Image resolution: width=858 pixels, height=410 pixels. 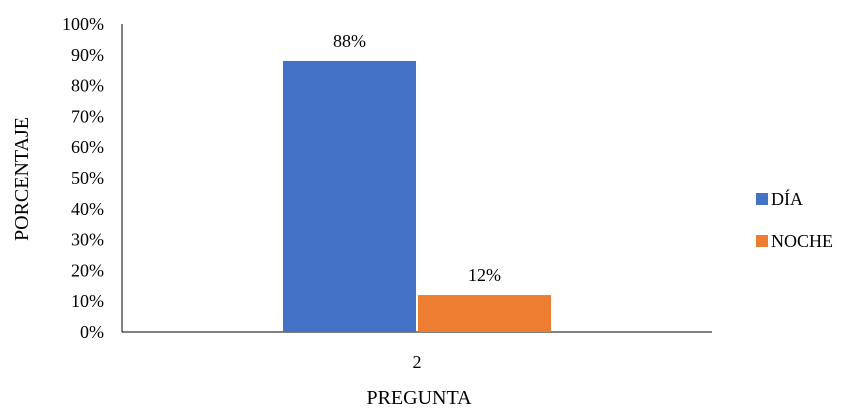 I want to click on y-tick-label: 90%, so click(x=87, y=55).